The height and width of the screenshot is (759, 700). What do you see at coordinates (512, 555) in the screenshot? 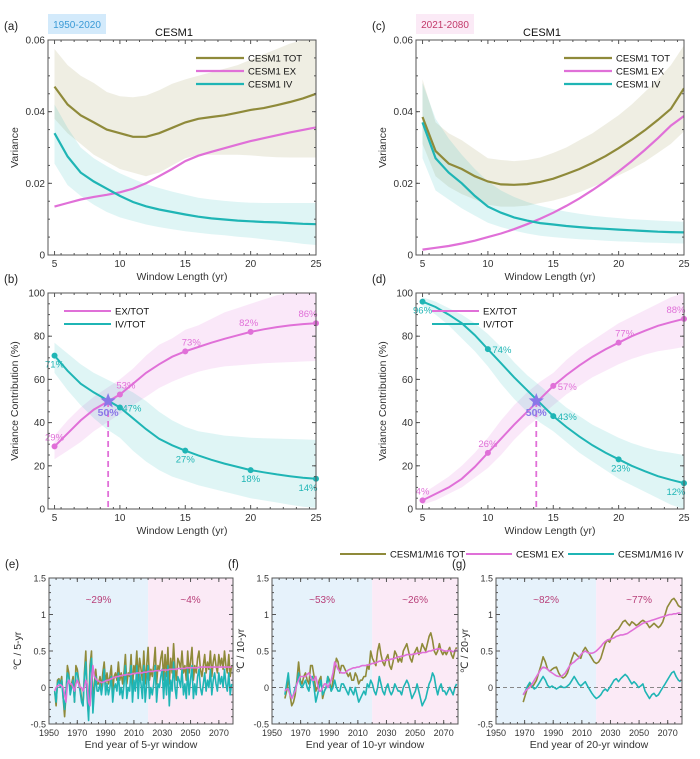
I see `bottom-legend: CESM1/M16 TOT CESM1 EX CESM1/M16 IV` at bounding box center [512, 555].